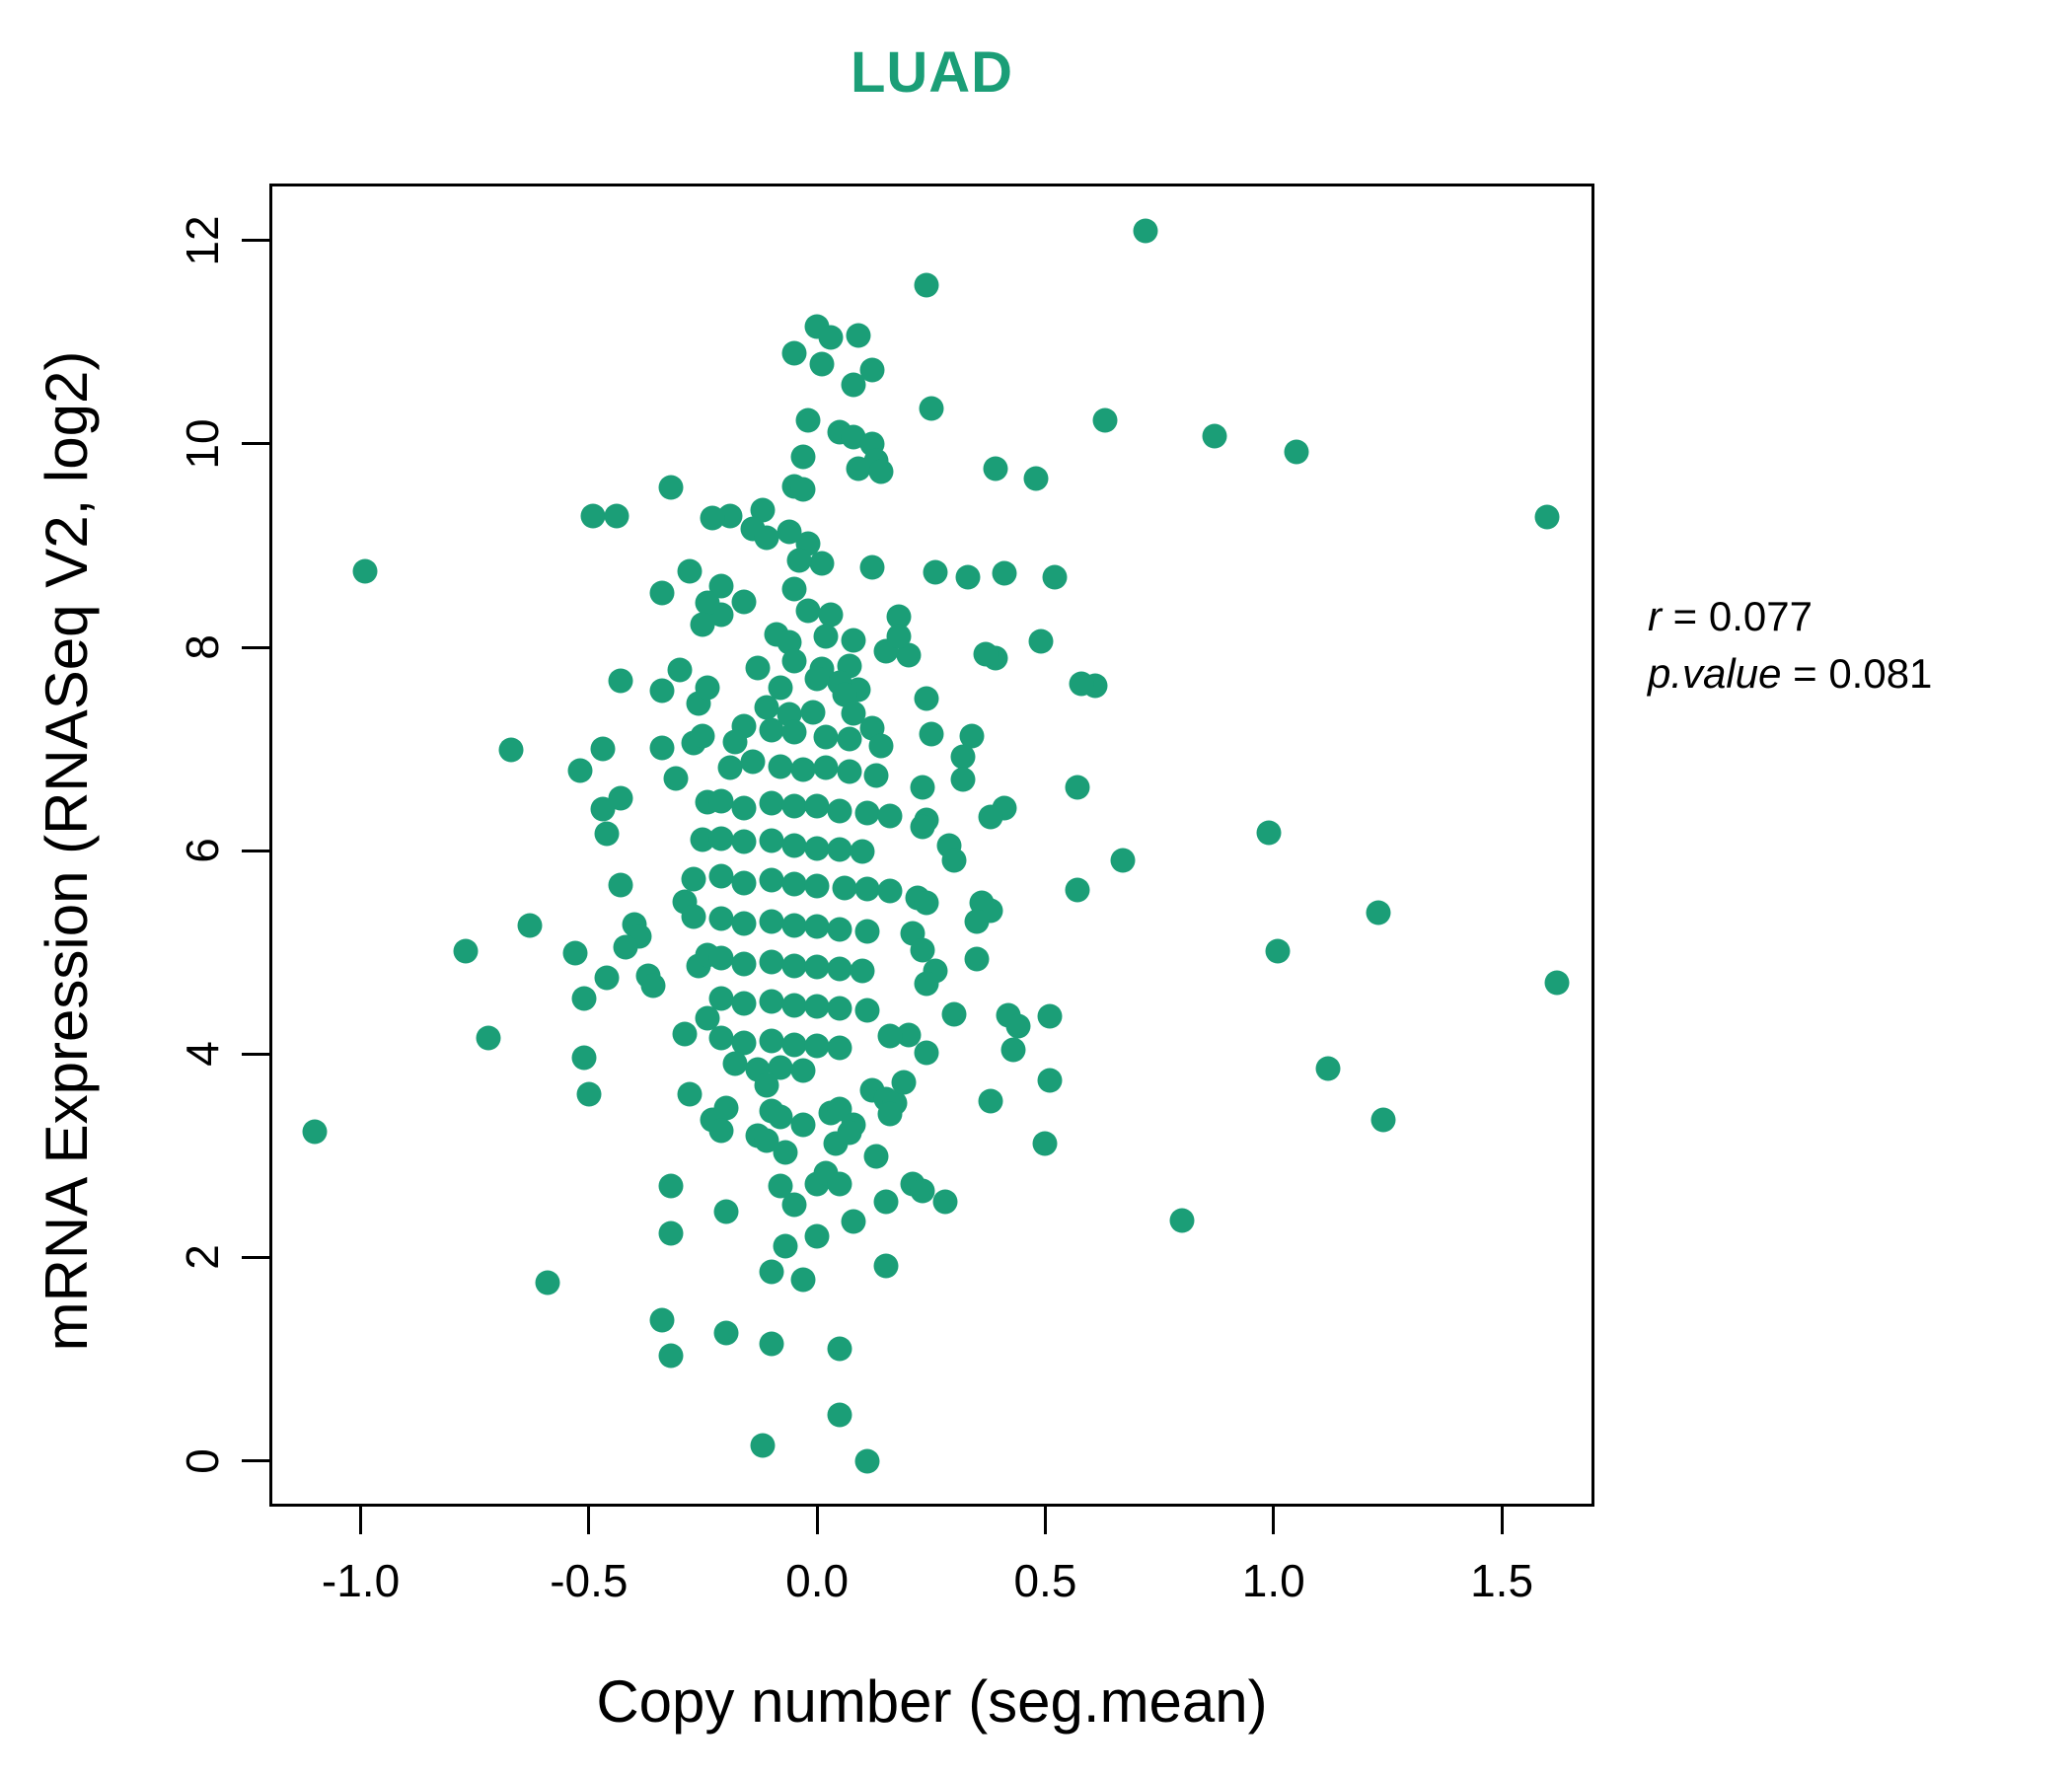 This screenshot has height=1776, width=2072. I want to click on y-axis-title: mRNA Expression (RNASeq V2, log2), so click(67, 851).